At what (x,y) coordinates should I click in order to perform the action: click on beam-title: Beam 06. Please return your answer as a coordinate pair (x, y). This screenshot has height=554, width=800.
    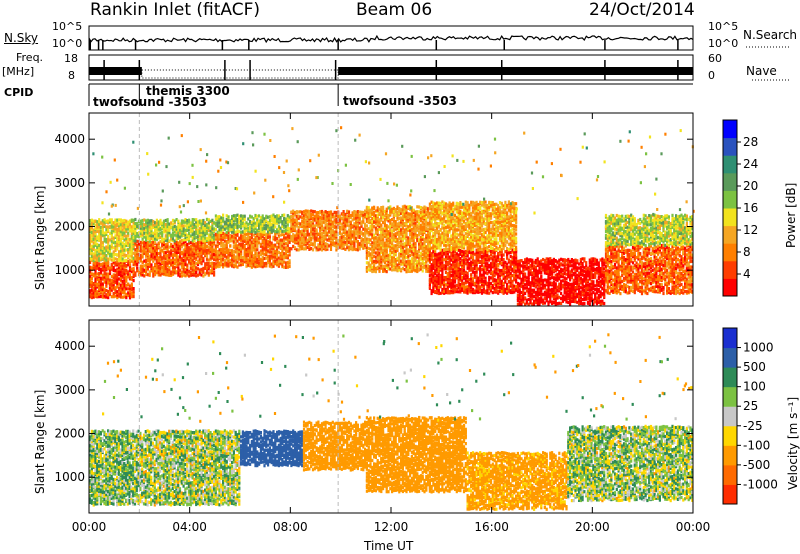
    Looking at the image, I should click on (394, 10).